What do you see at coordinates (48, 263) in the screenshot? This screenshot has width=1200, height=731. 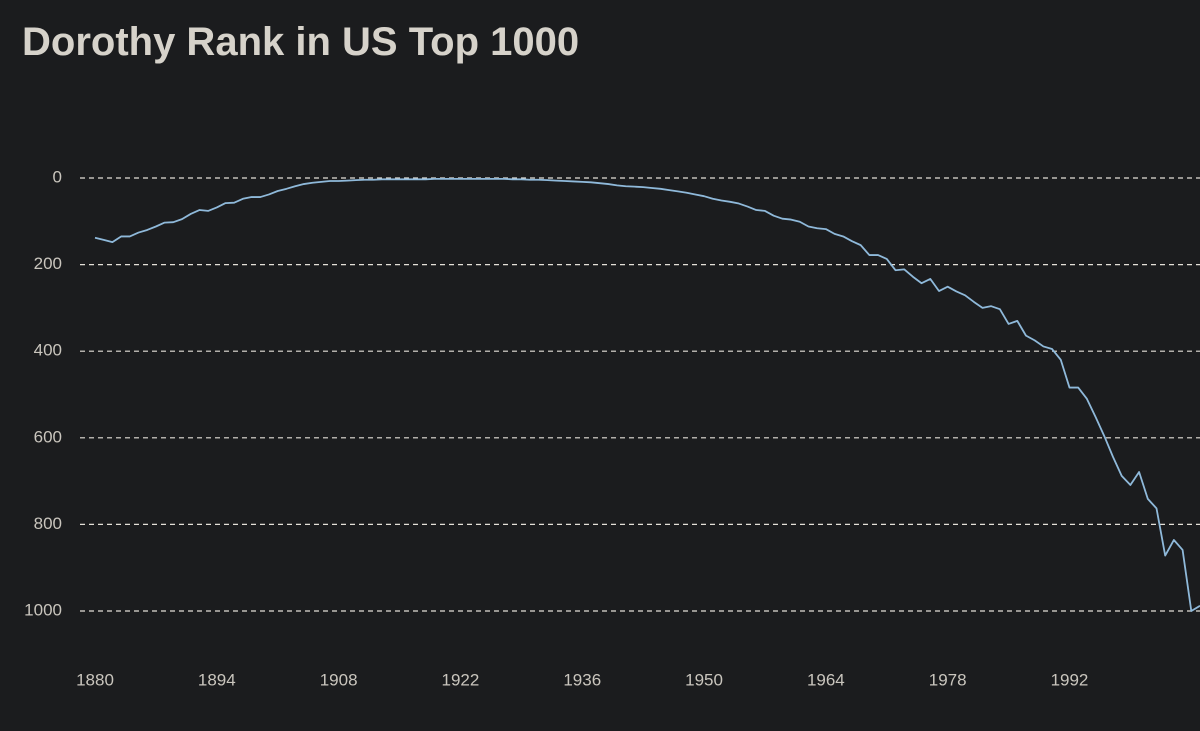 I see `y-tick-label: 200` at bounding box center [48, 263].